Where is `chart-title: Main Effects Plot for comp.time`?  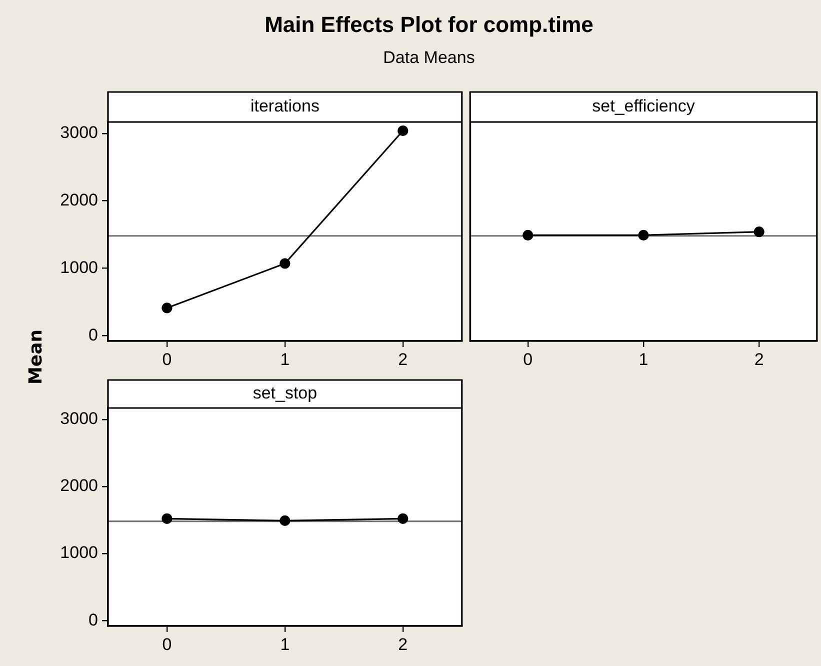
chart-title: Main Effects Plot for comp.time is located at coordinates (429, 25).